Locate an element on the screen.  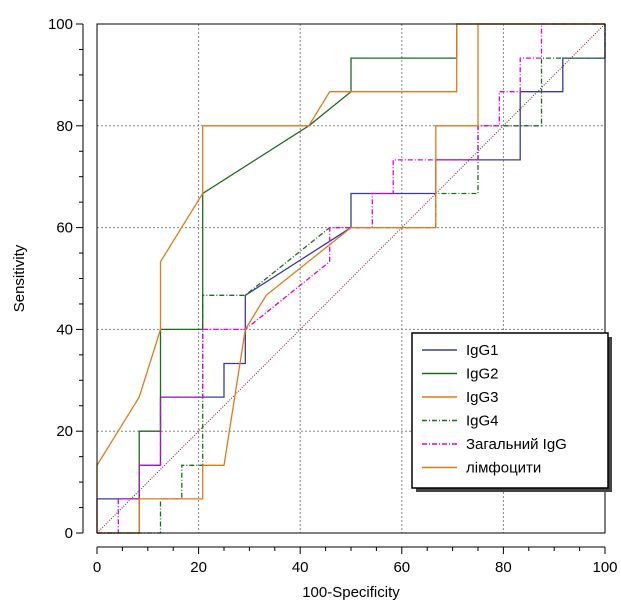
x-tick-label: 80 is located at coordinates (503, 567).